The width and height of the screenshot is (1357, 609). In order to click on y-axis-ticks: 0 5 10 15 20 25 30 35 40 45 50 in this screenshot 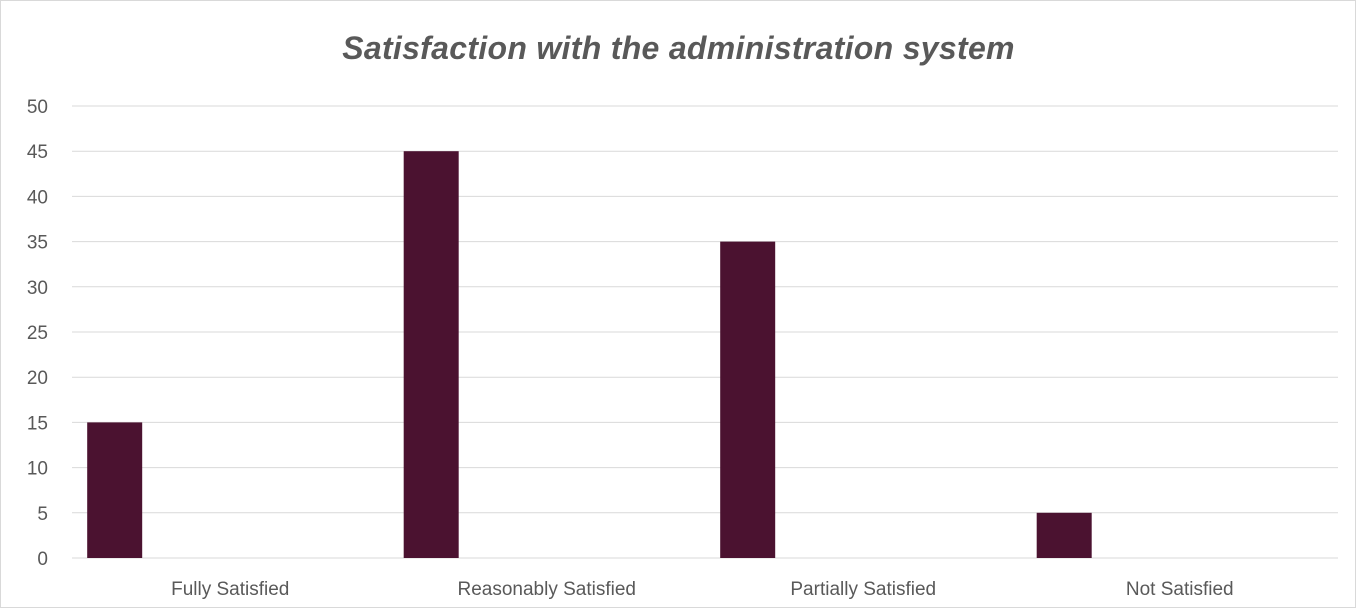, I will do `click(37, 333)`.